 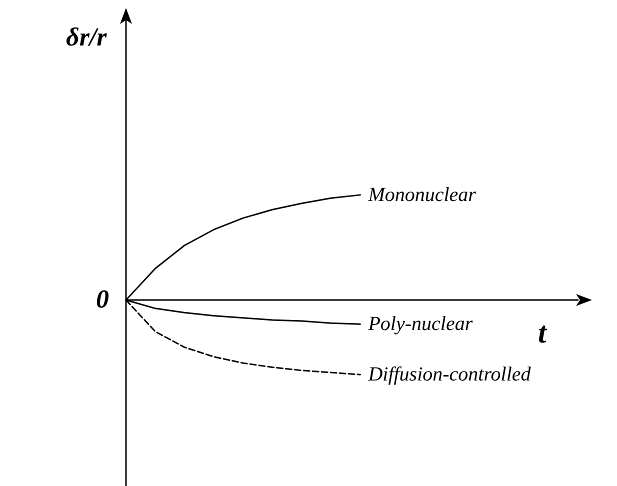 I want to click on series-label: Poly-nuclear, so click(x=420, y=324).